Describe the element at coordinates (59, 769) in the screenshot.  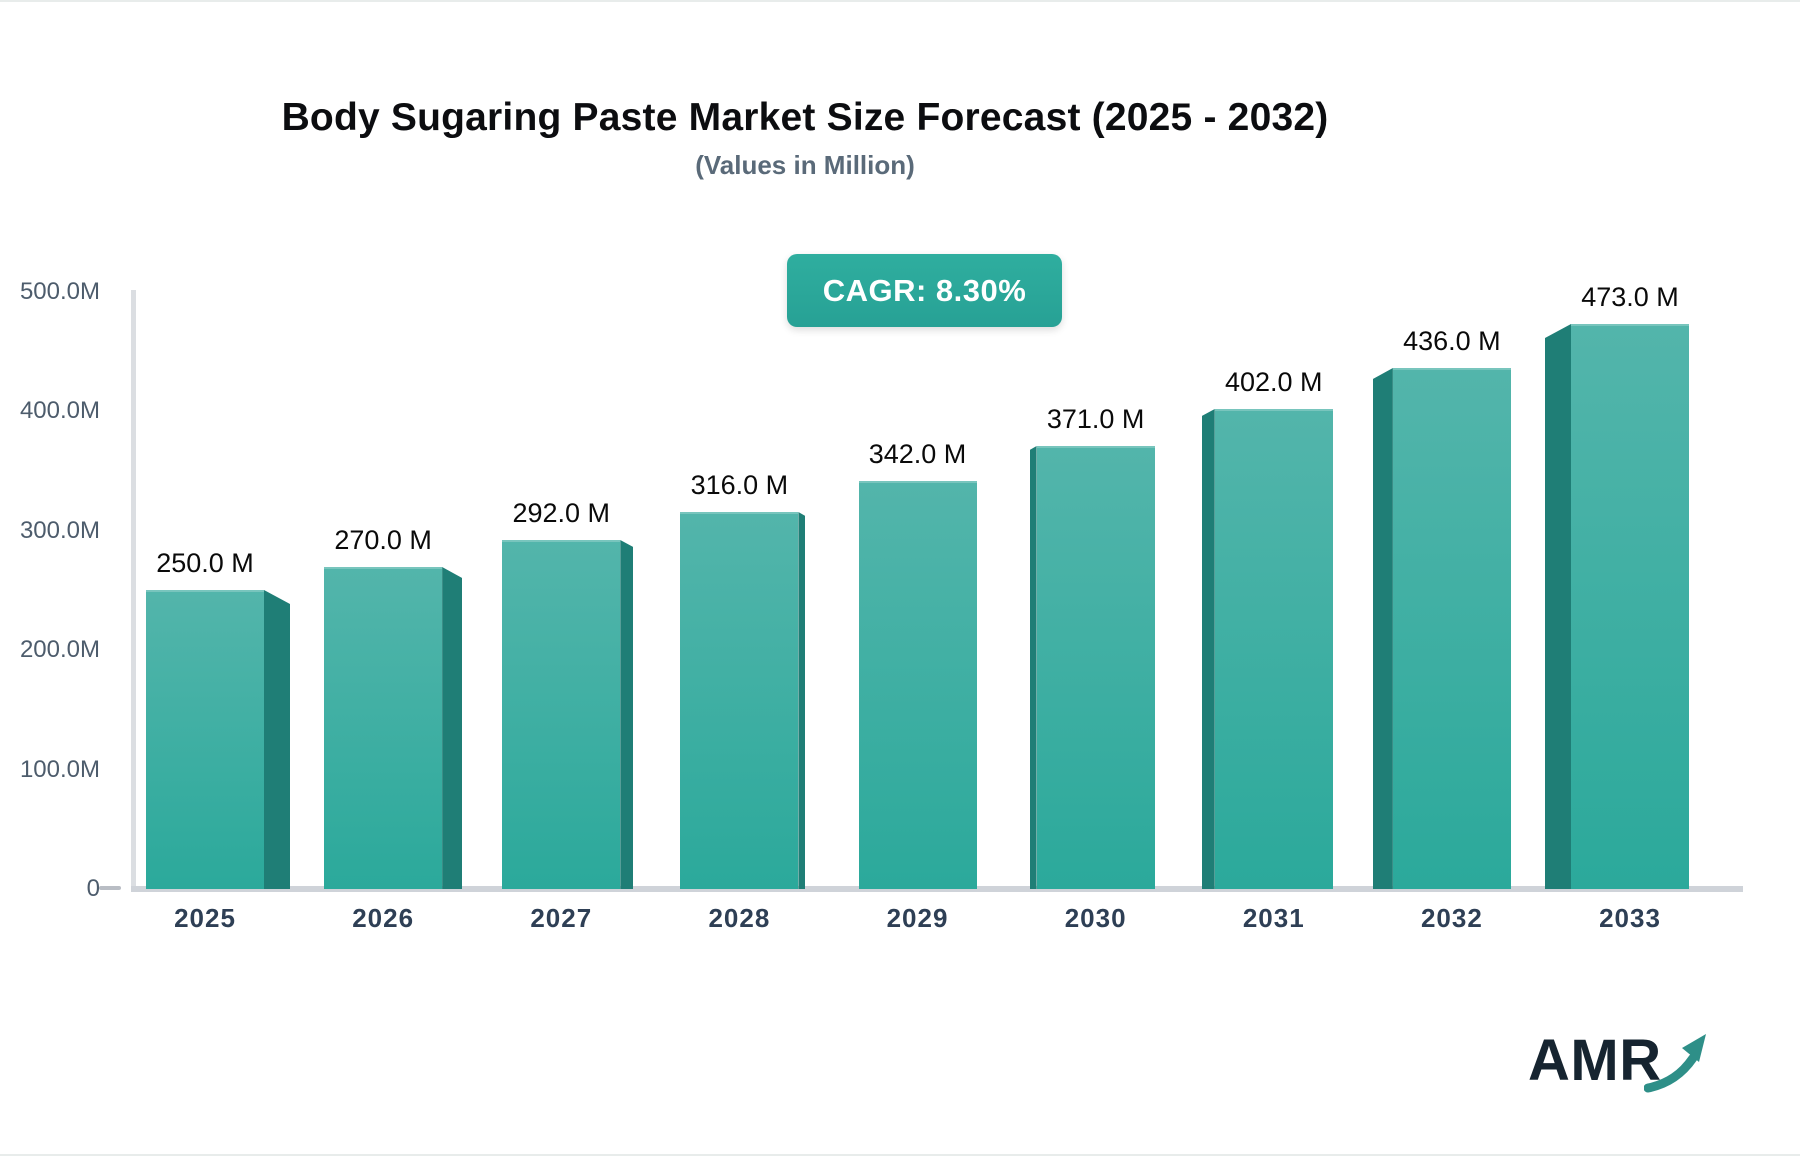
I see `y-tick-label: 100.0M` at that location.